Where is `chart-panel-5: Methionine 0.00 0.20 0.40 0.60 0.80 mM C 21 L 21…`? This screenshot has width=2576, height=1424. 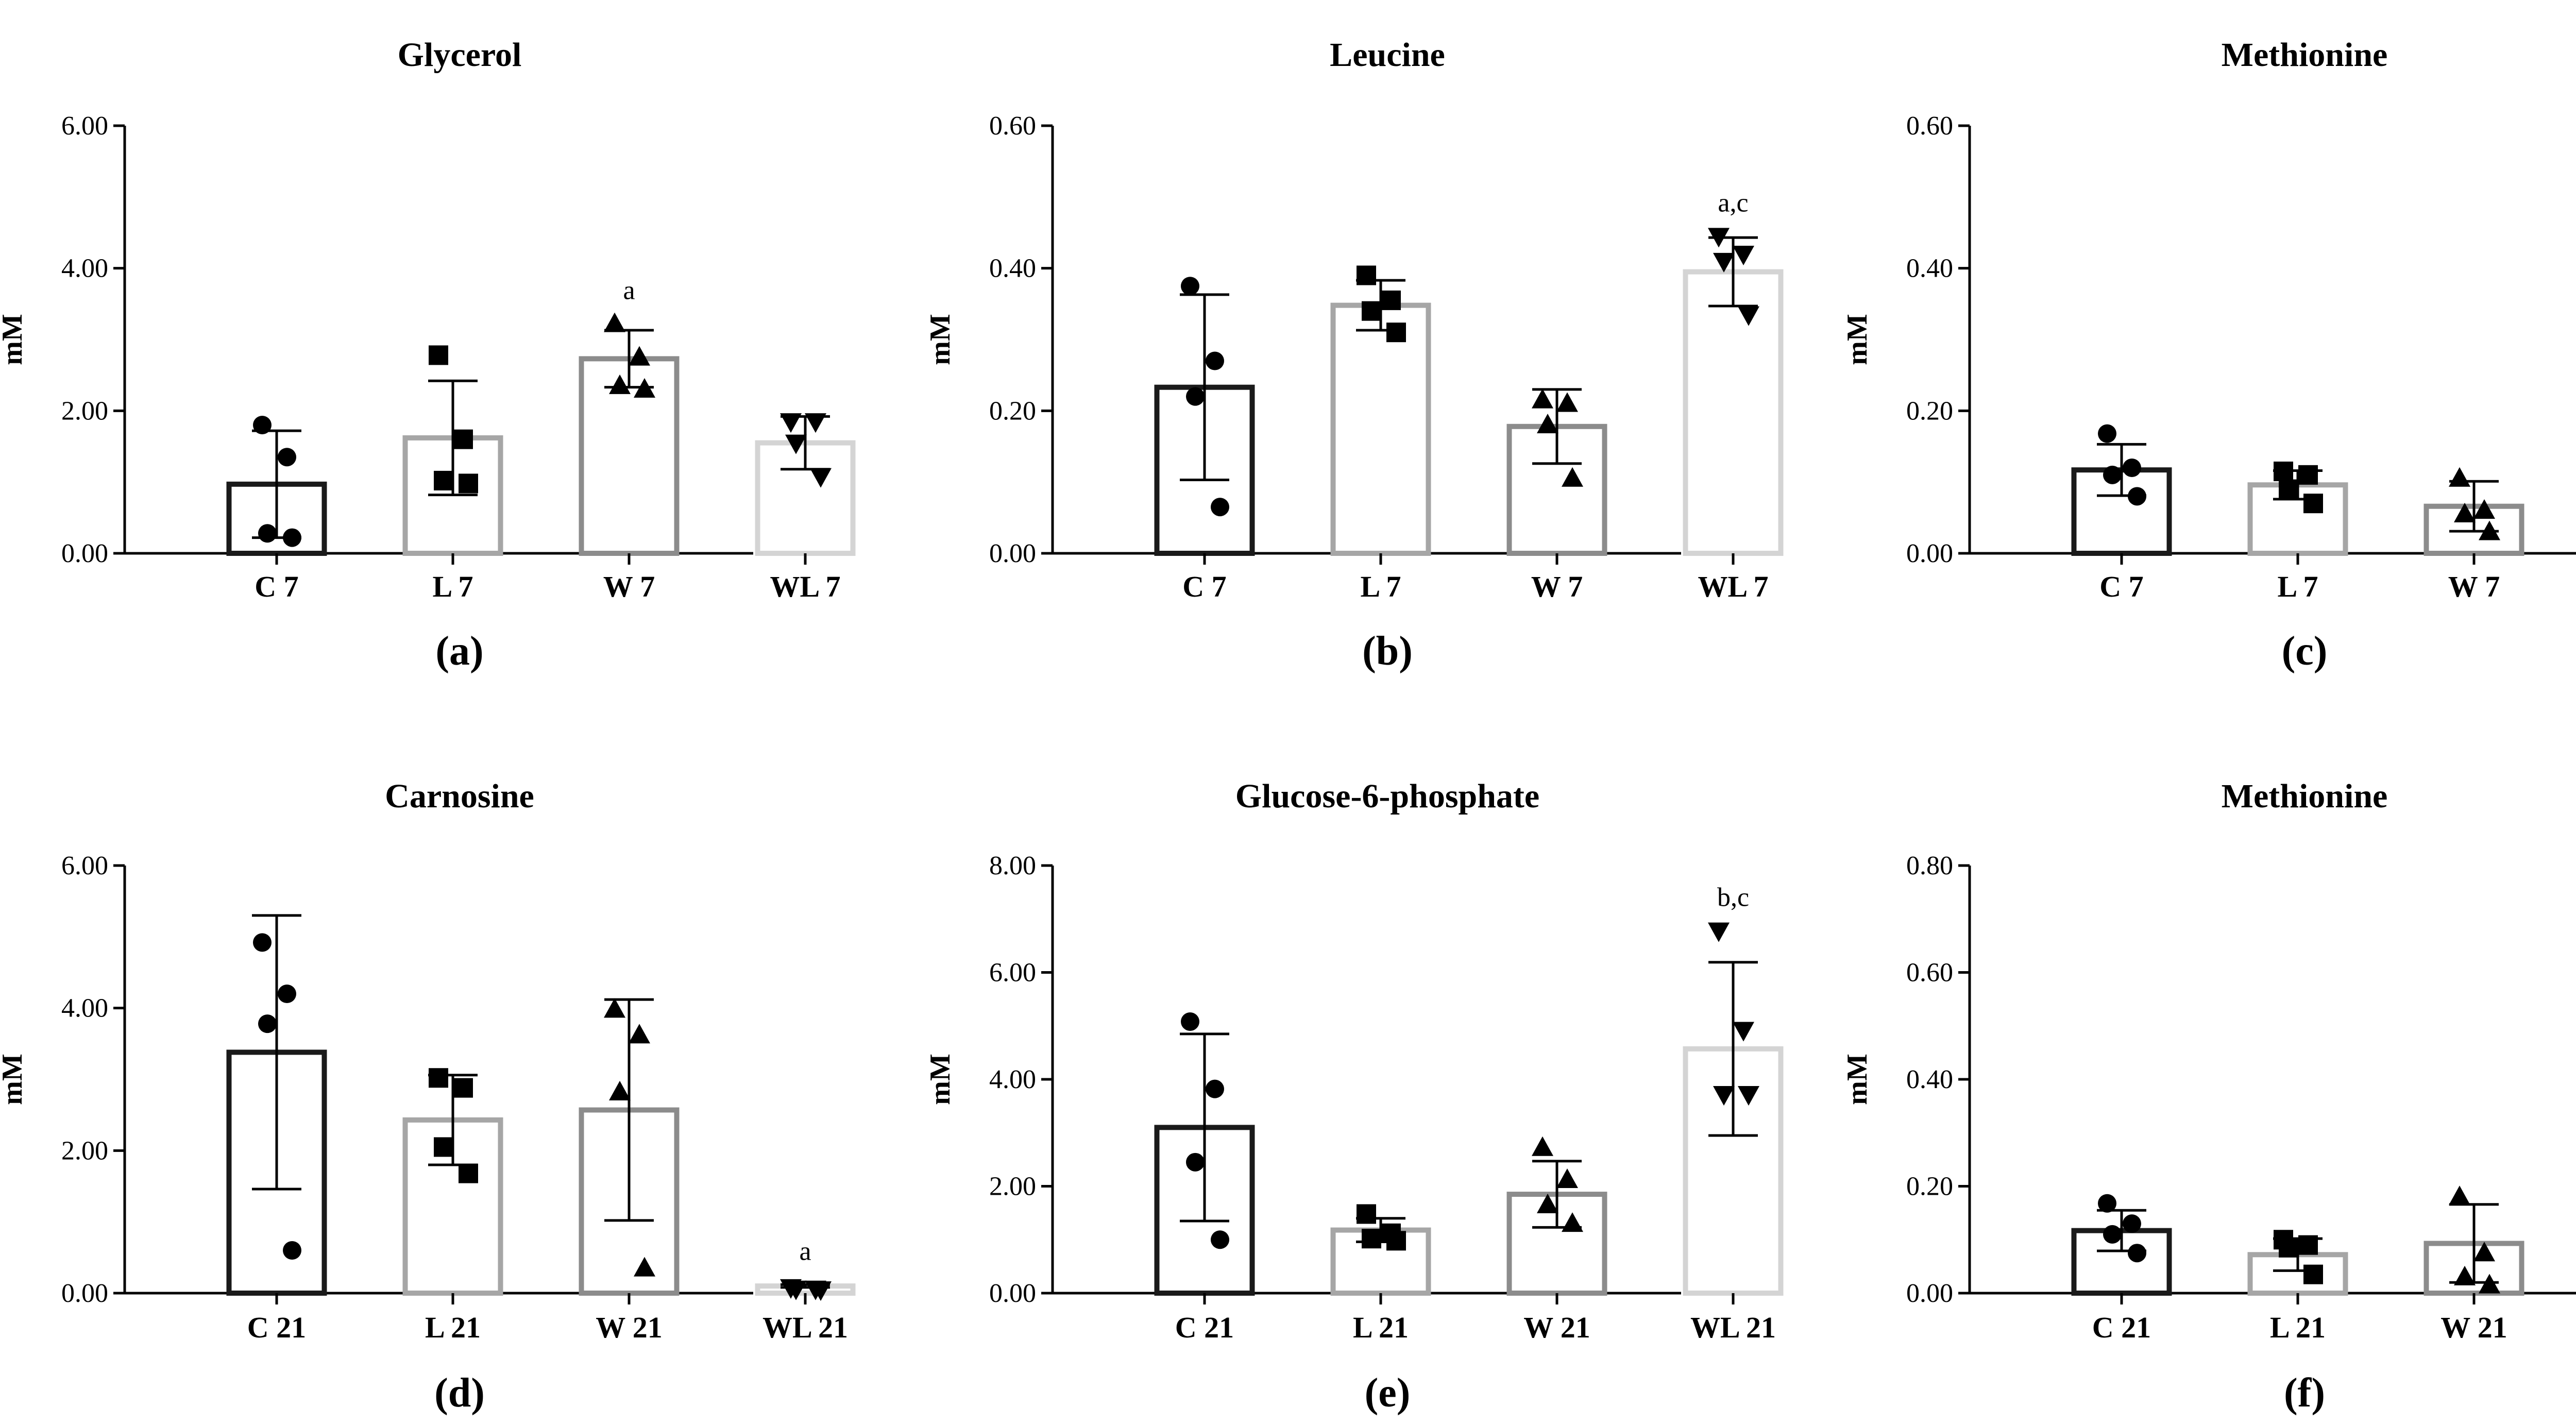
chart-panel-5: Methionine 0.00 0.20 0.40 0.60 0.80 mM C 21 L 21… is located at coordinates (2208, 1097).